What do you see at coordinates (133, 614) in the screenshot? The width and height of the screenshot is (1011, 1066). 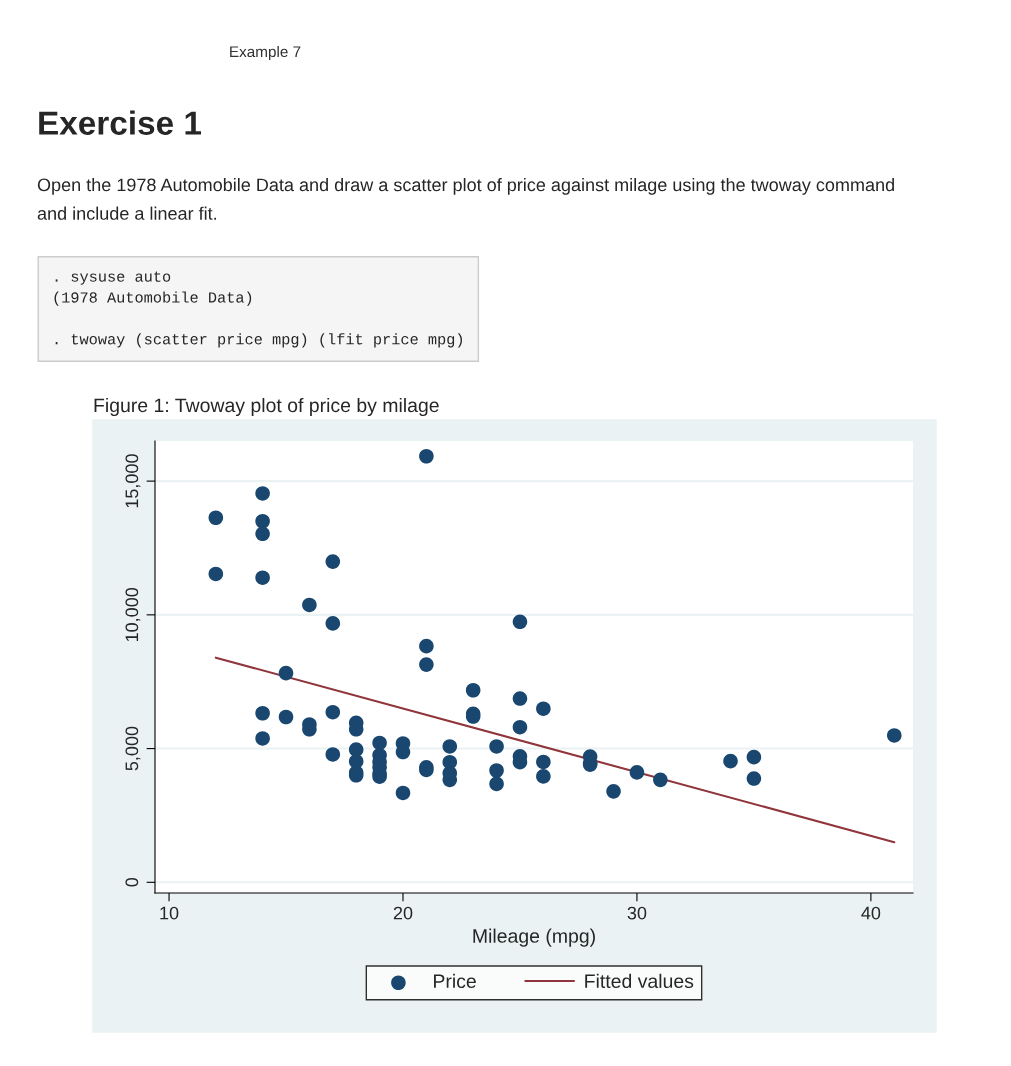 I see `y-tick-label: 10,000` at bounding box center [133, 614].